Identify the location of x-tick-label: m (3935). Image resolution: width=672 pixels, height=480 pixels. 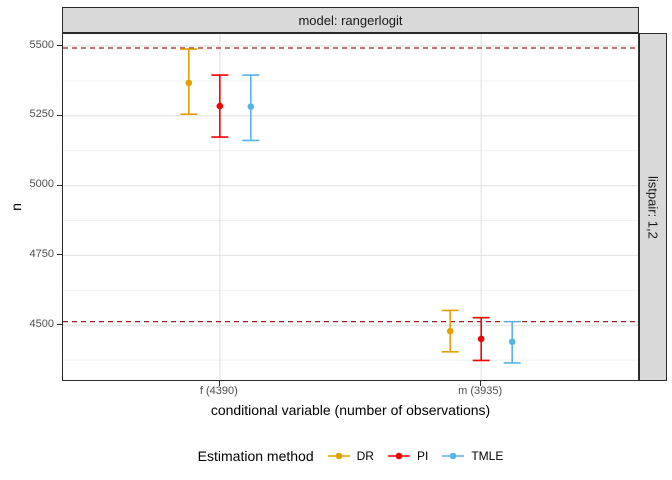
(480, 391).